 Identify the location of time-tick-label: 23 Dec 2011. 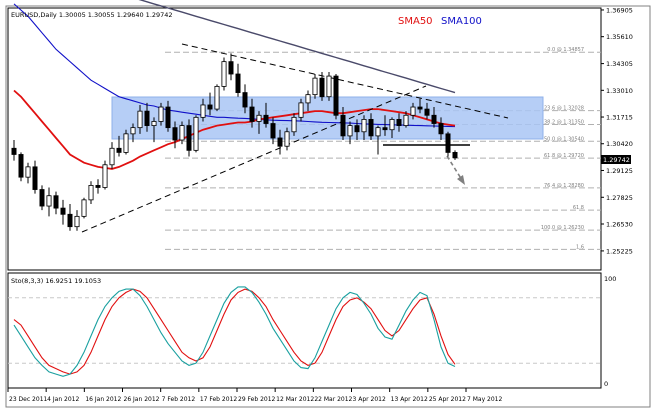
(28, 399).